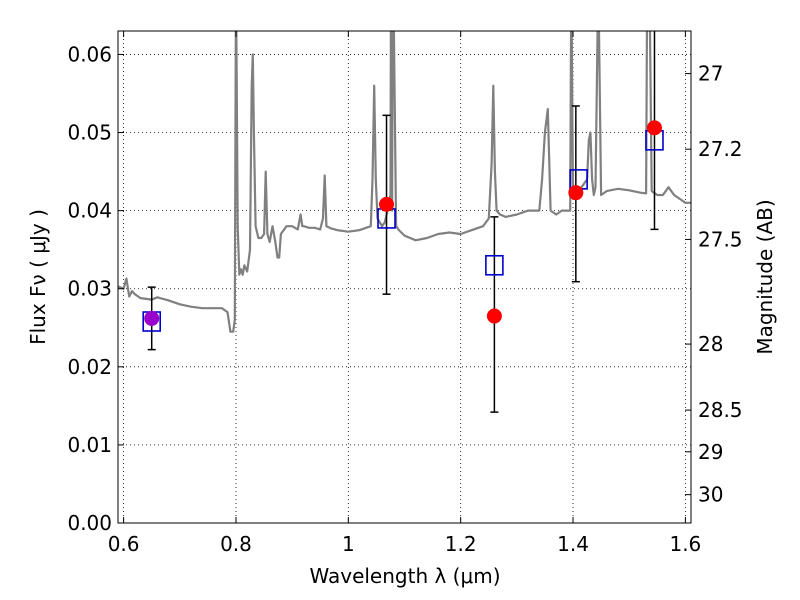  What do you see at coordinates (89, 133) in the screenshot?
I see `y-tick-label: 0.05` at bounding box center [89, 133].